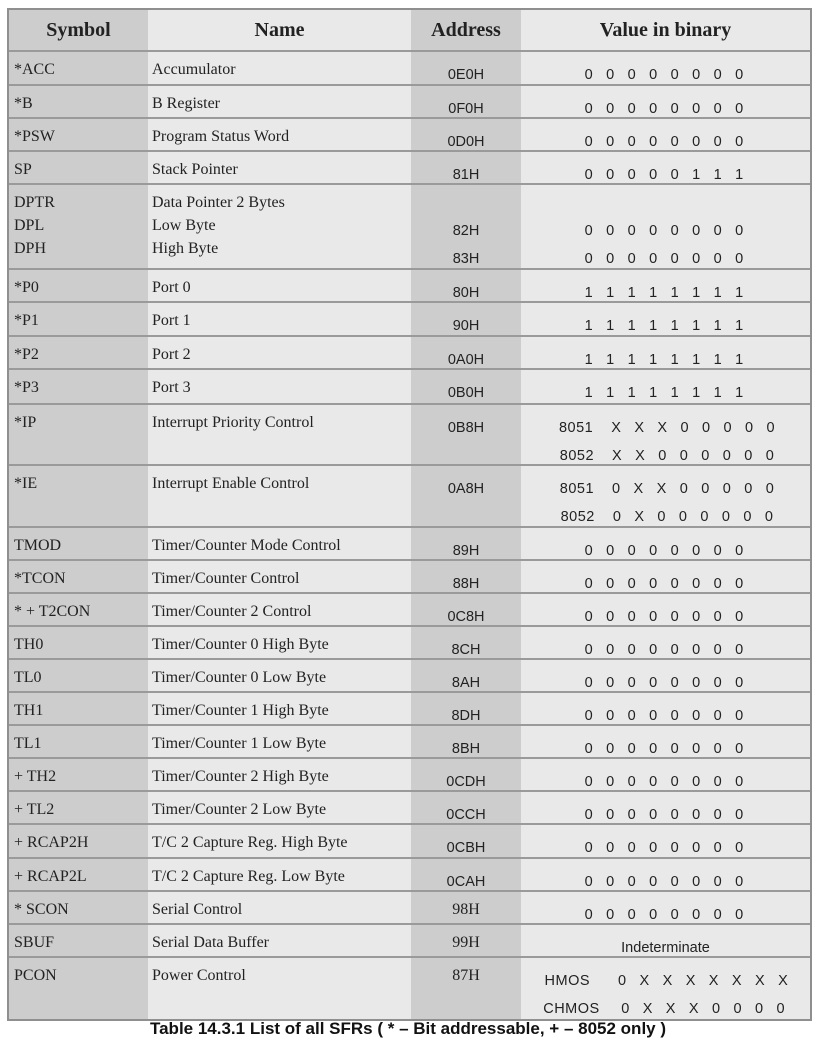 The height and width of the screenshot is (1064, 816). What do you see at coordinates (279, 774) in the screenshot?
I see `name-cell: Timer/Counter 2 High Byte` at bounding box center [279, 774].